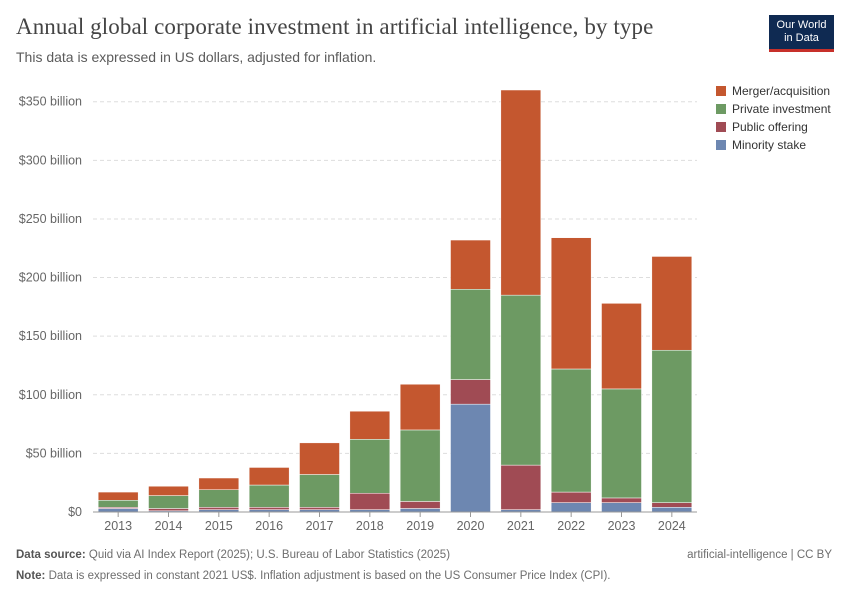 This screenshot has height=600, width=850. I want to click on bar-segment-public-offering-2021, so click(521, 487).